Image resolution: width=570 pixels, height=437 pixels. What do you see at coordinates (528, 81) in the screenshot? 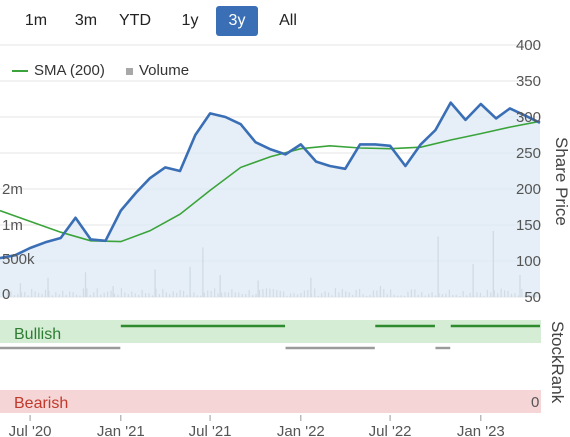
I see `price-tick-label: 350` at bounding box center [528, 81].